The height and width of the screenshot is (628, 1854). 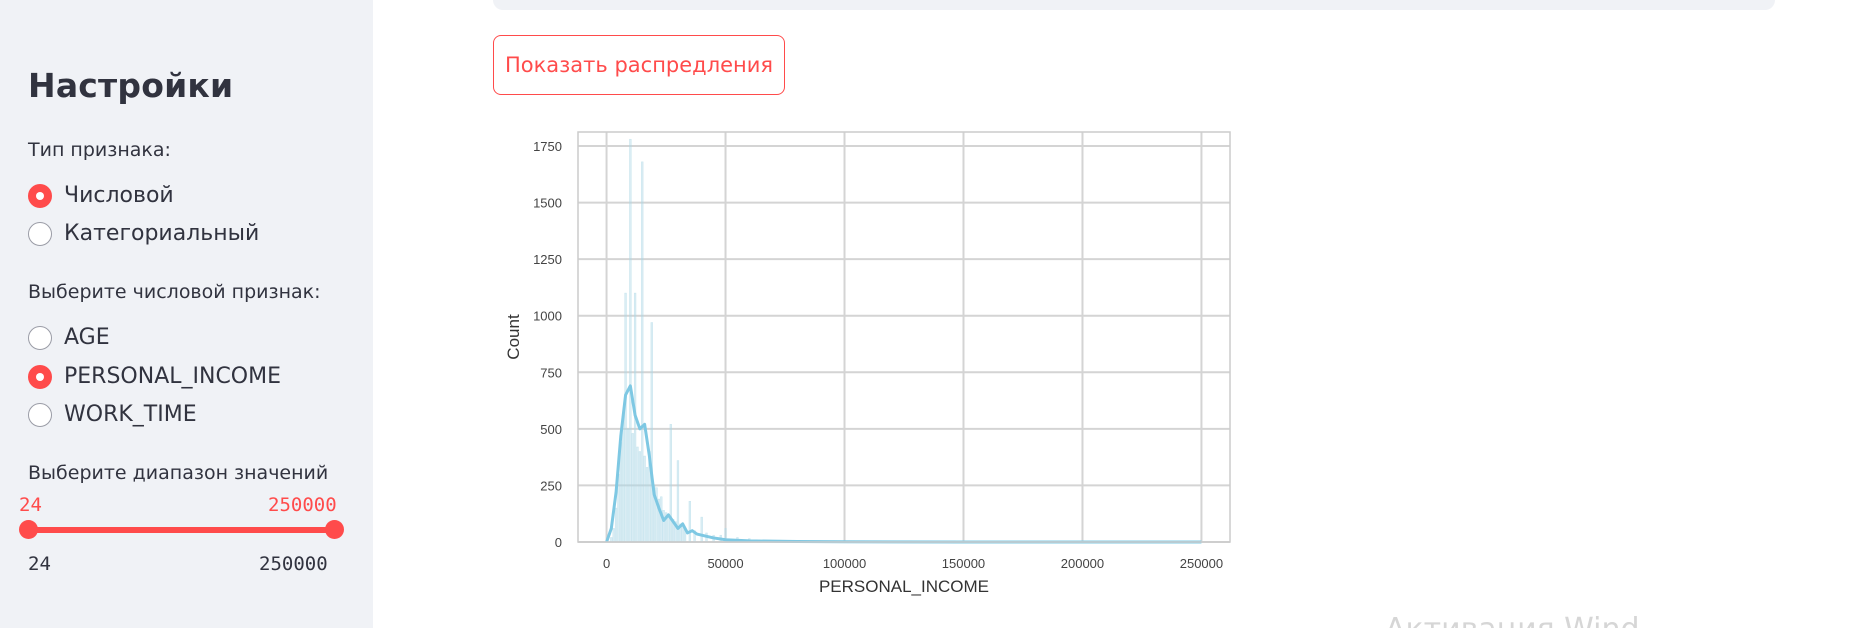 I want to click on slider-max-label: 250000, so click(x=293, y=564).